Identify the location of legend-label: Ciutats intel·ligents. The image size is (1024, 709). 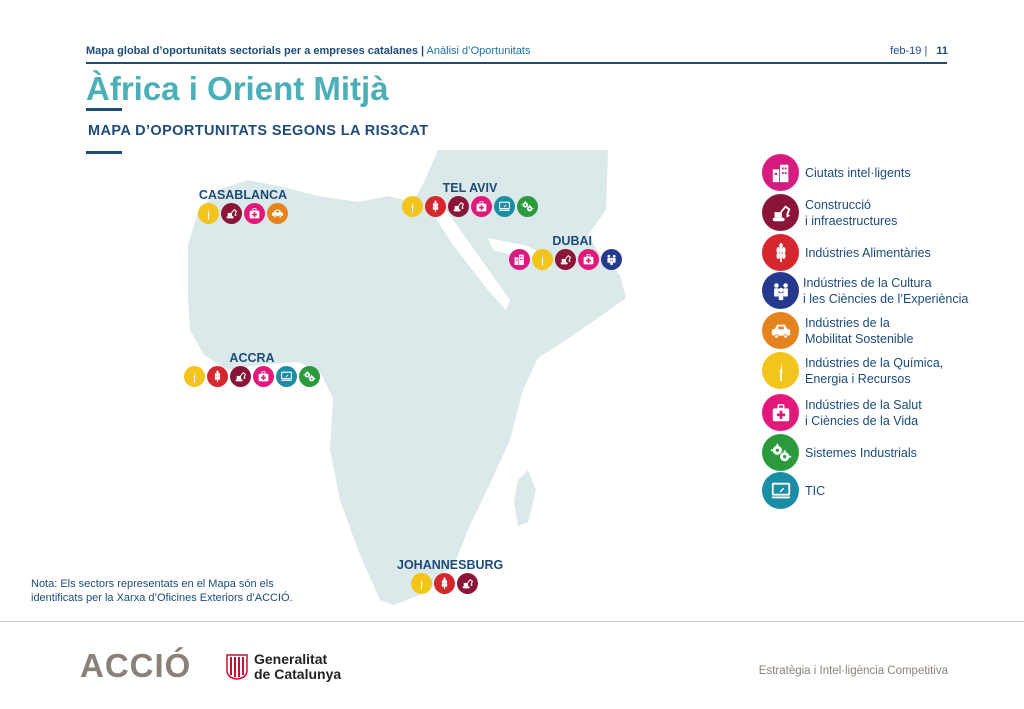
(858, 172).